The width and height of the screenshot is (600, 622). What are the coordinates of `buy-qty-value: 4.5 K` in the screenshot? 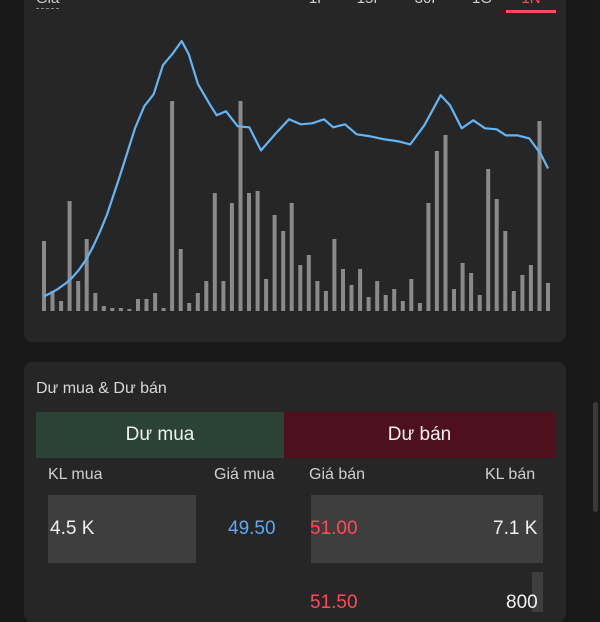 It's located at (72, 528).